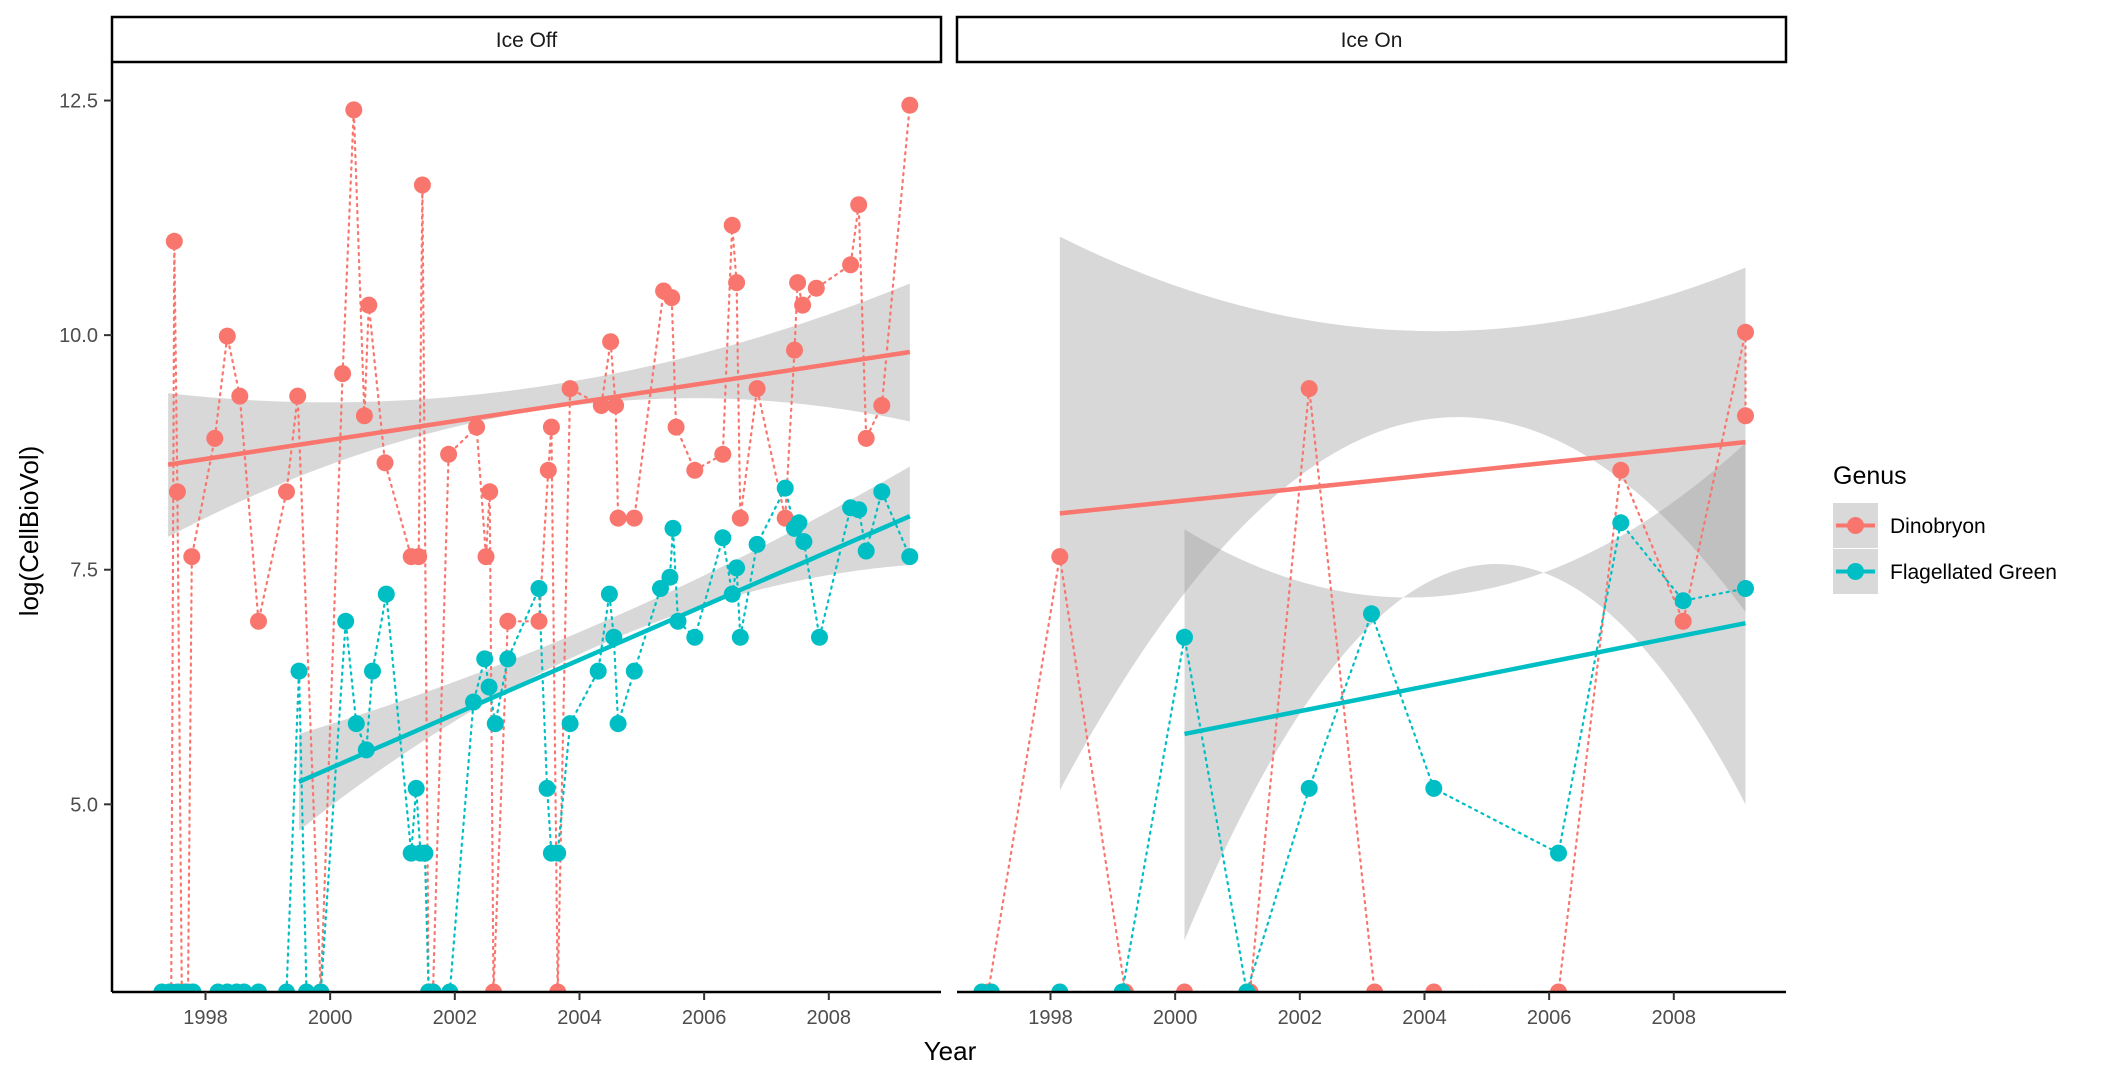 The image size is (2104, 1079). What do you see at coordinates (330, 1018) in the screenshot?
I see `x-tick-label: 2000` at bounding box center [330, 1018].